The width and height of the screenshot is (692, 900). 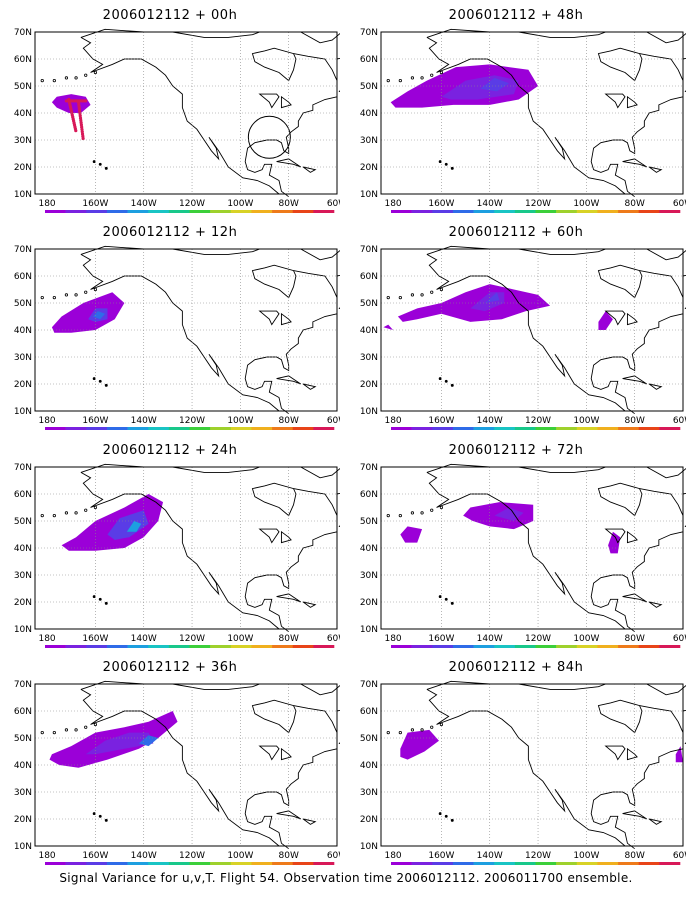 What do you see at coordinates (516, 232) in the screenshot?
I see `panel-title: 2006012112 + 60h` at bounding box center [516, 232].